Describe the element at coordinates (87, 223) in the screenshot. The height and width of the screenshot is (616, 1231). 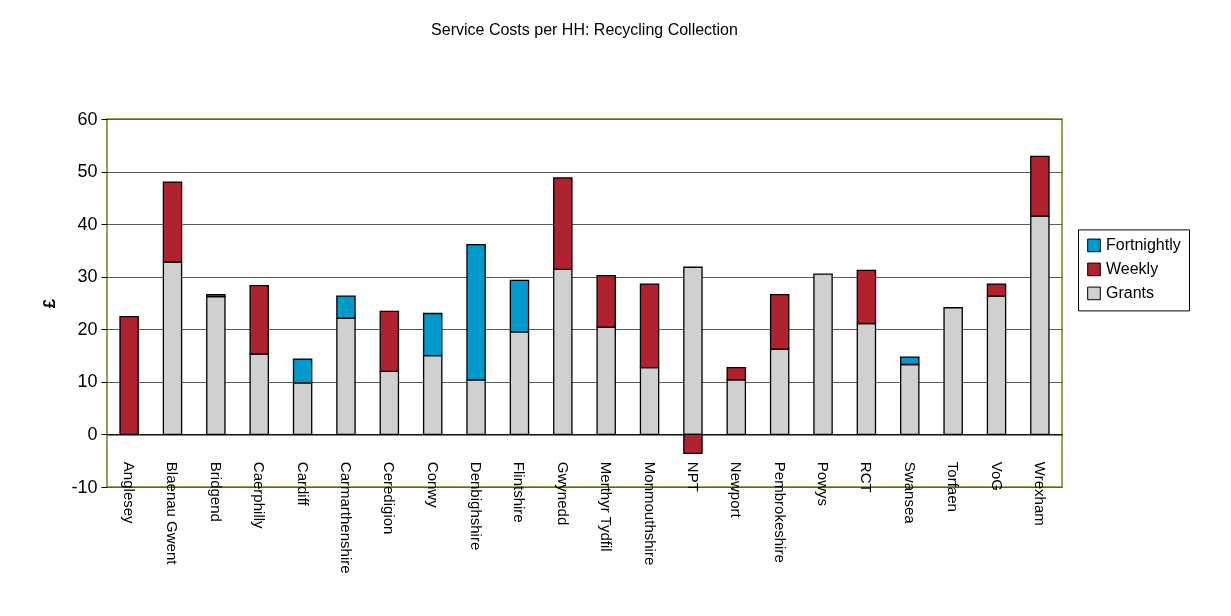
I see `y-tick-label: 40` at that location.